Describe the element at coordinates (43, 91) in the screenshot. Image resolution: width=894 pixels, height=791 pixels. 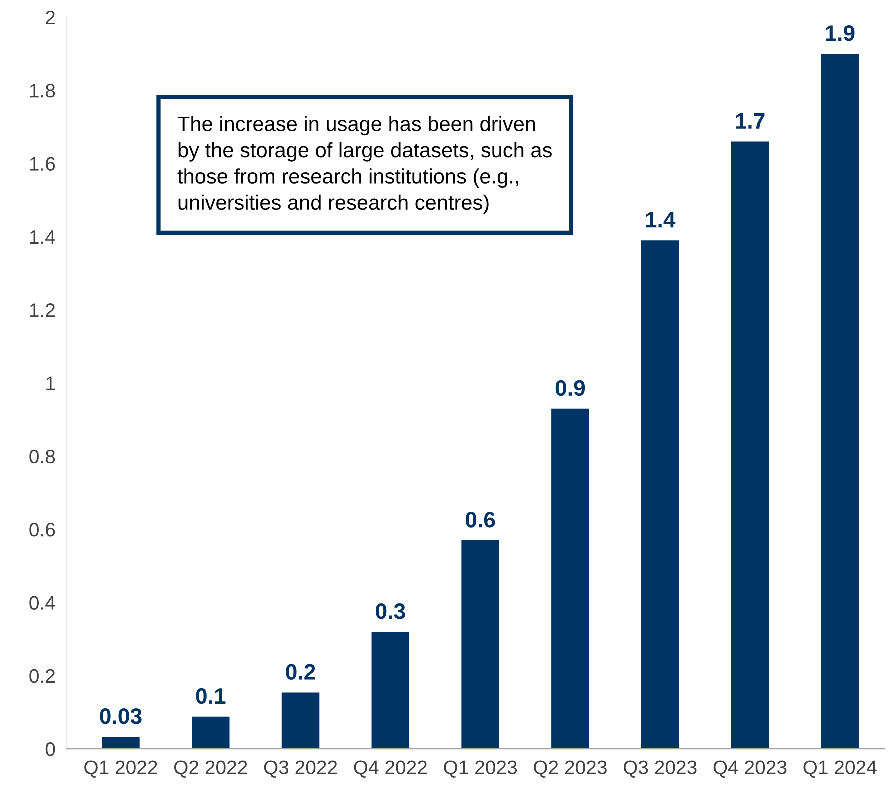
I see `y-tick-label: 1.8` at that location.